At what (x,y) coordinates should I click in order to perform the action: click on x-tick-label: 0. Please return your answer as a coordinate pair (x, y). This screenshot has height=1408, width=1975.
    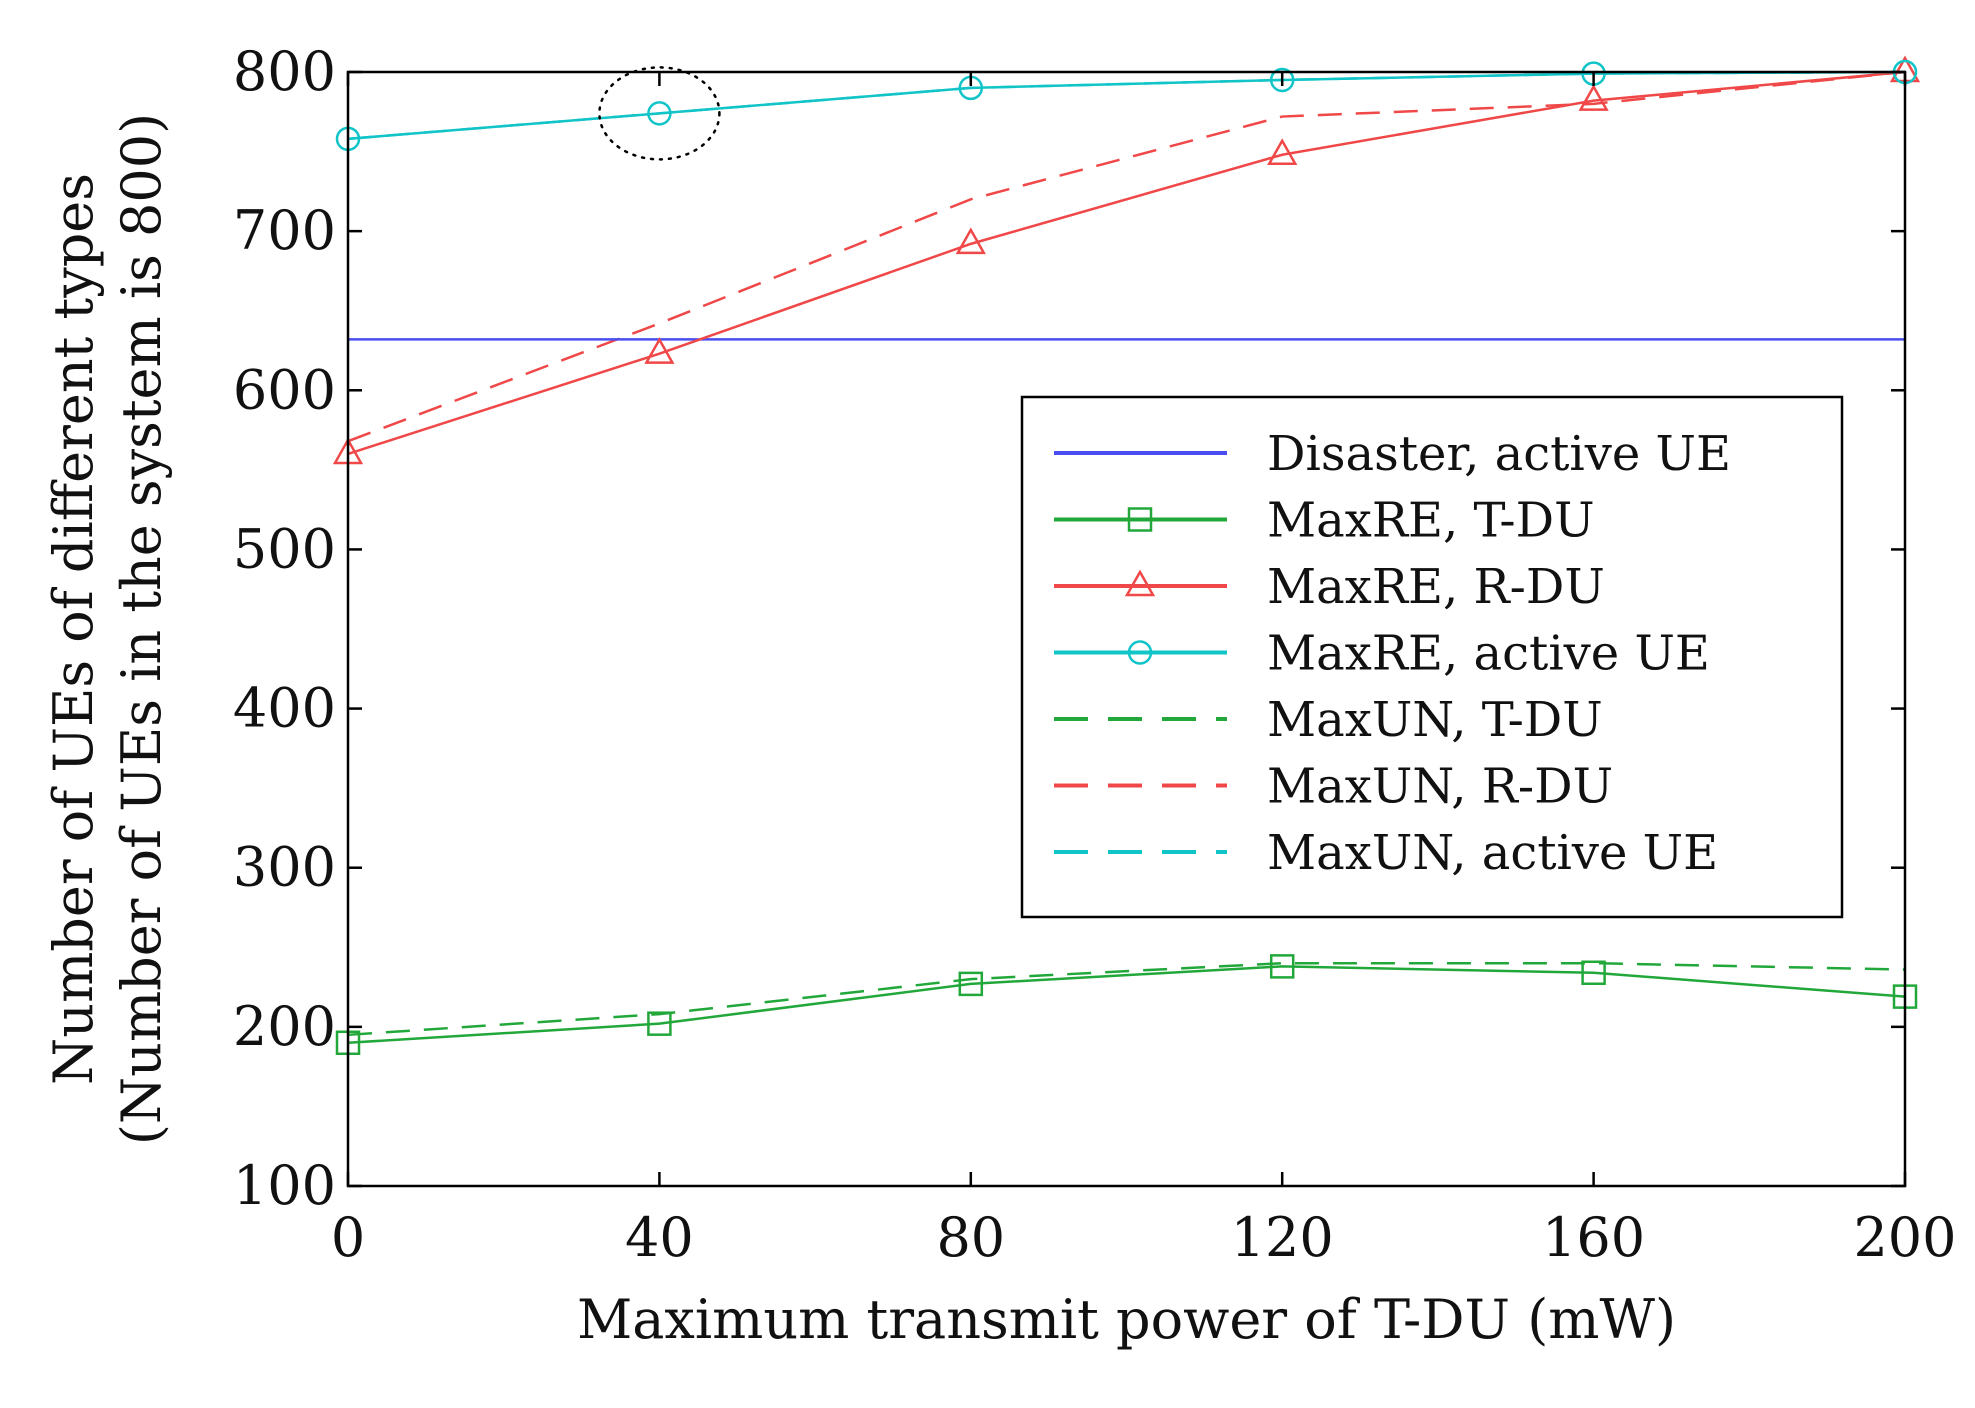
    Looking at the image, I should click on (348, 1237).